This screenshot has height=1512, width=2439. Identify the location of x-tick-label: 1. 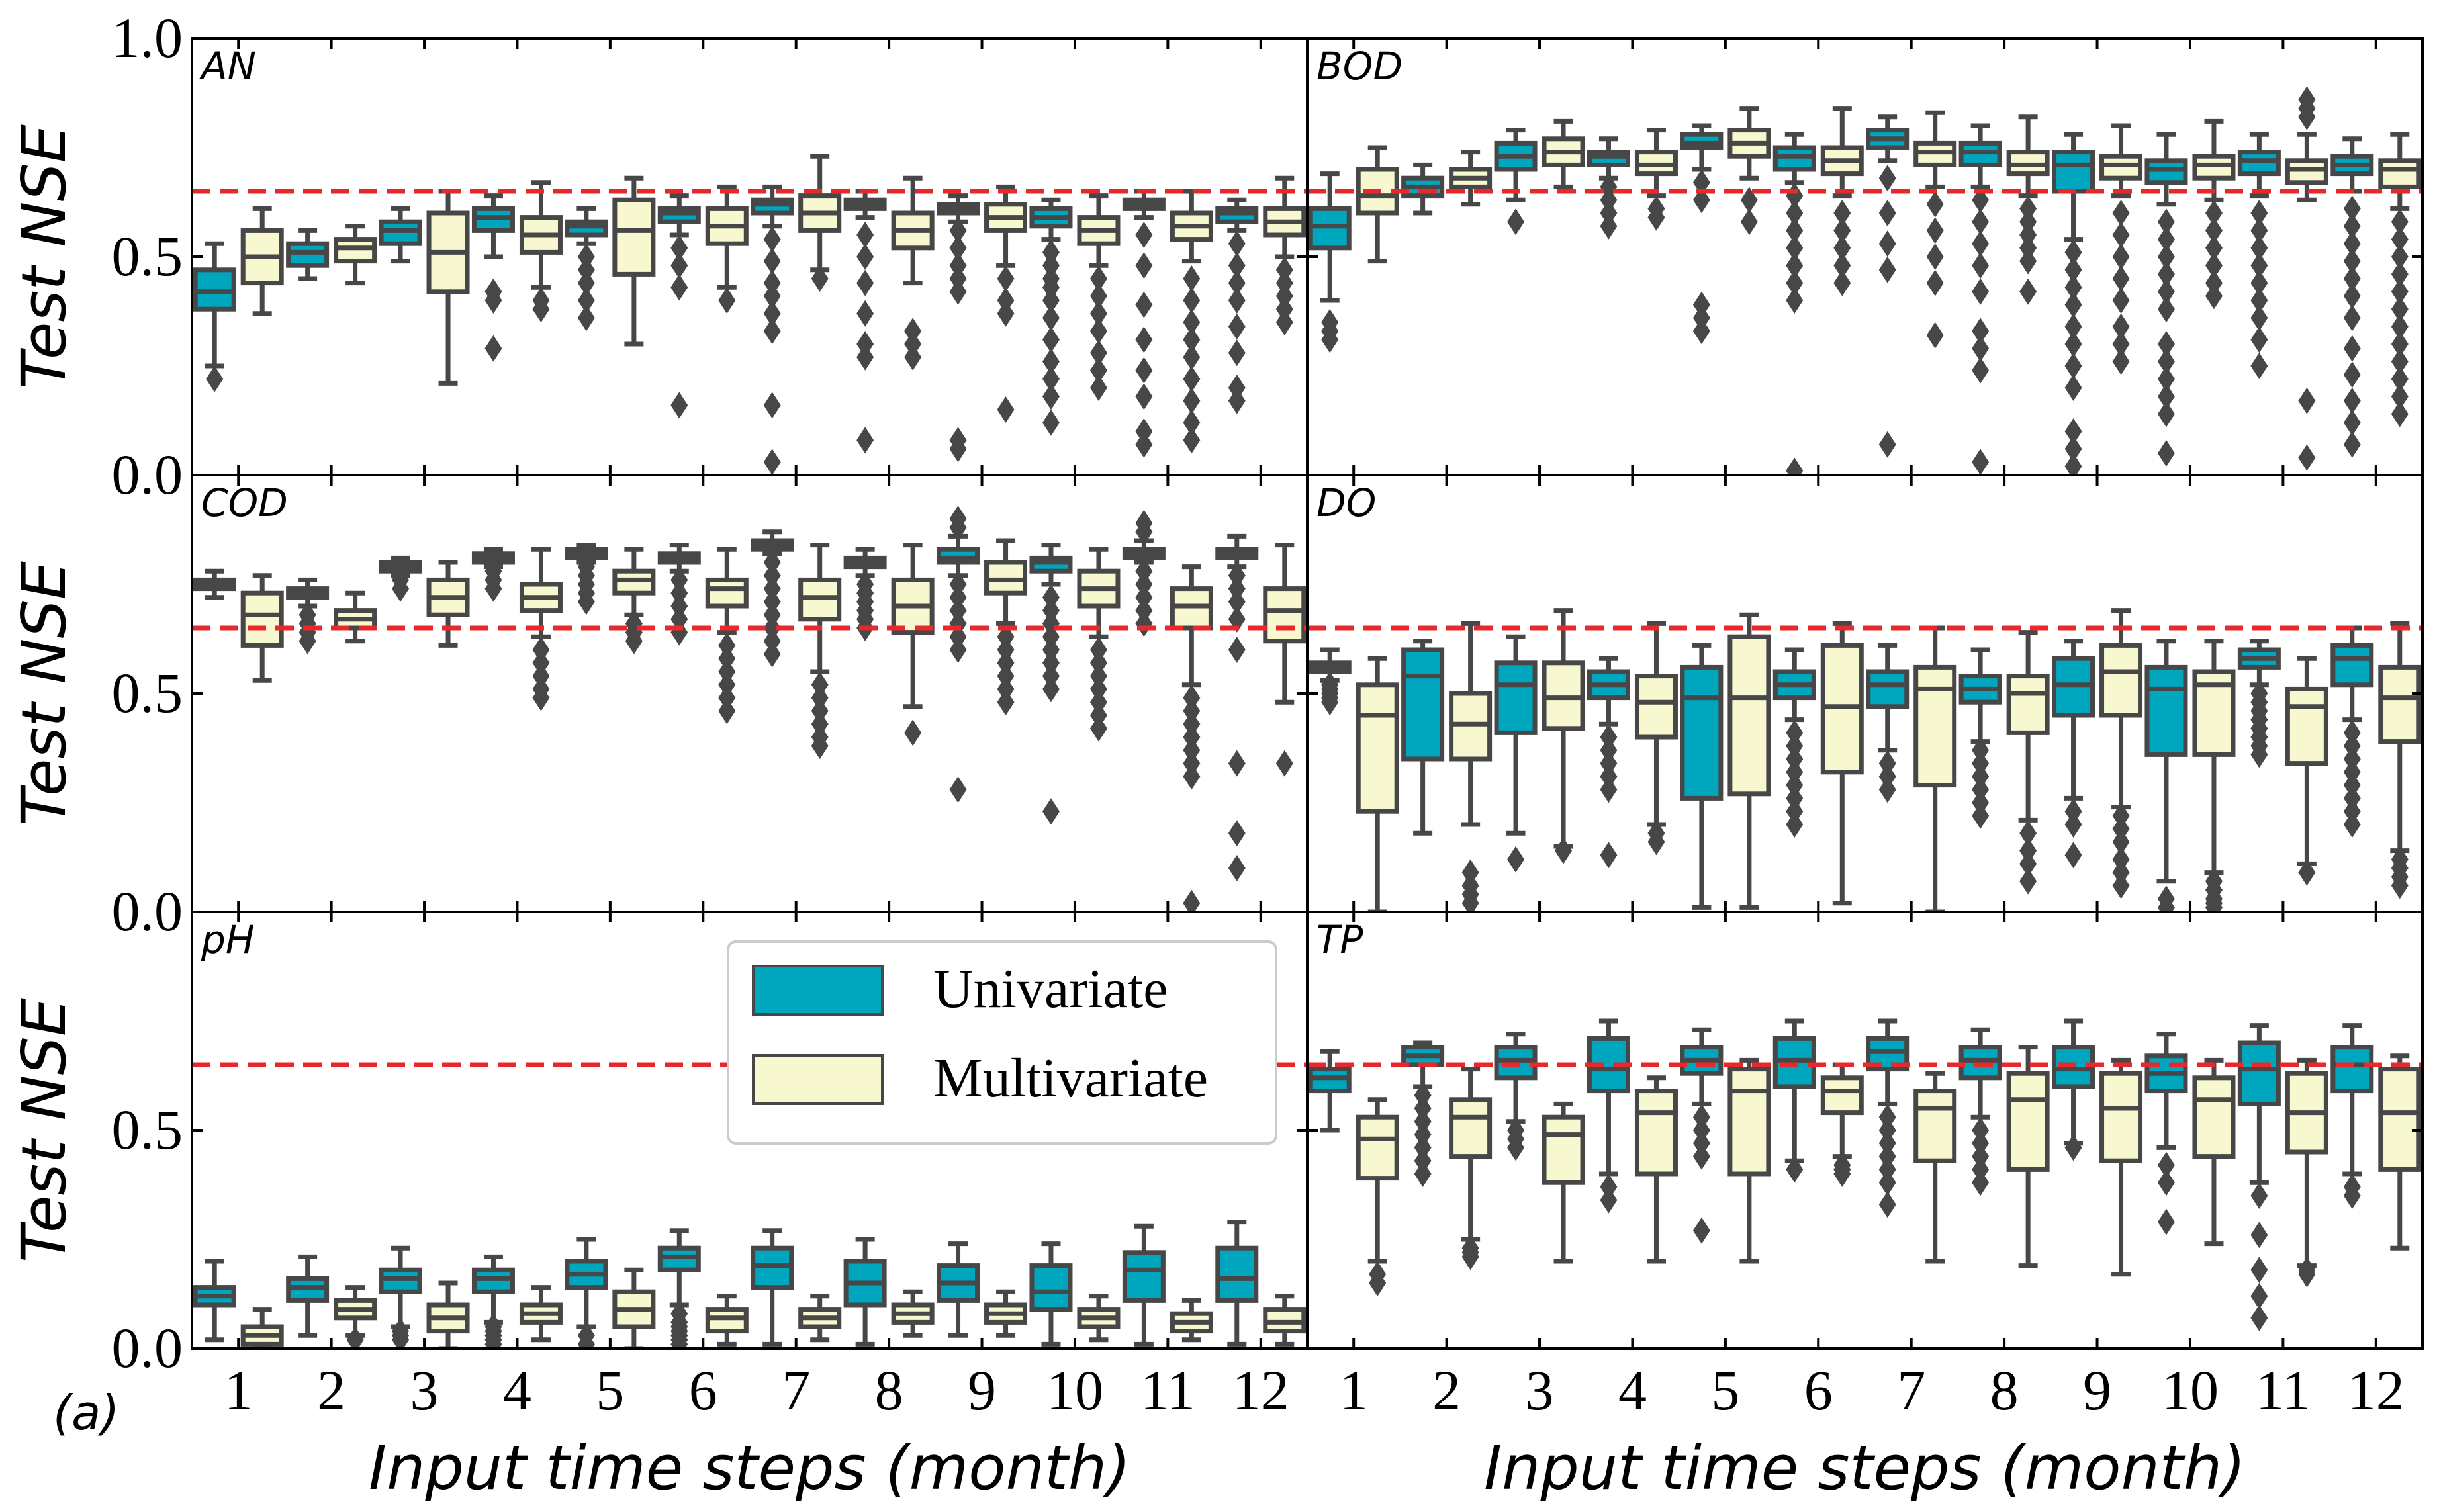
(1354, 1390).